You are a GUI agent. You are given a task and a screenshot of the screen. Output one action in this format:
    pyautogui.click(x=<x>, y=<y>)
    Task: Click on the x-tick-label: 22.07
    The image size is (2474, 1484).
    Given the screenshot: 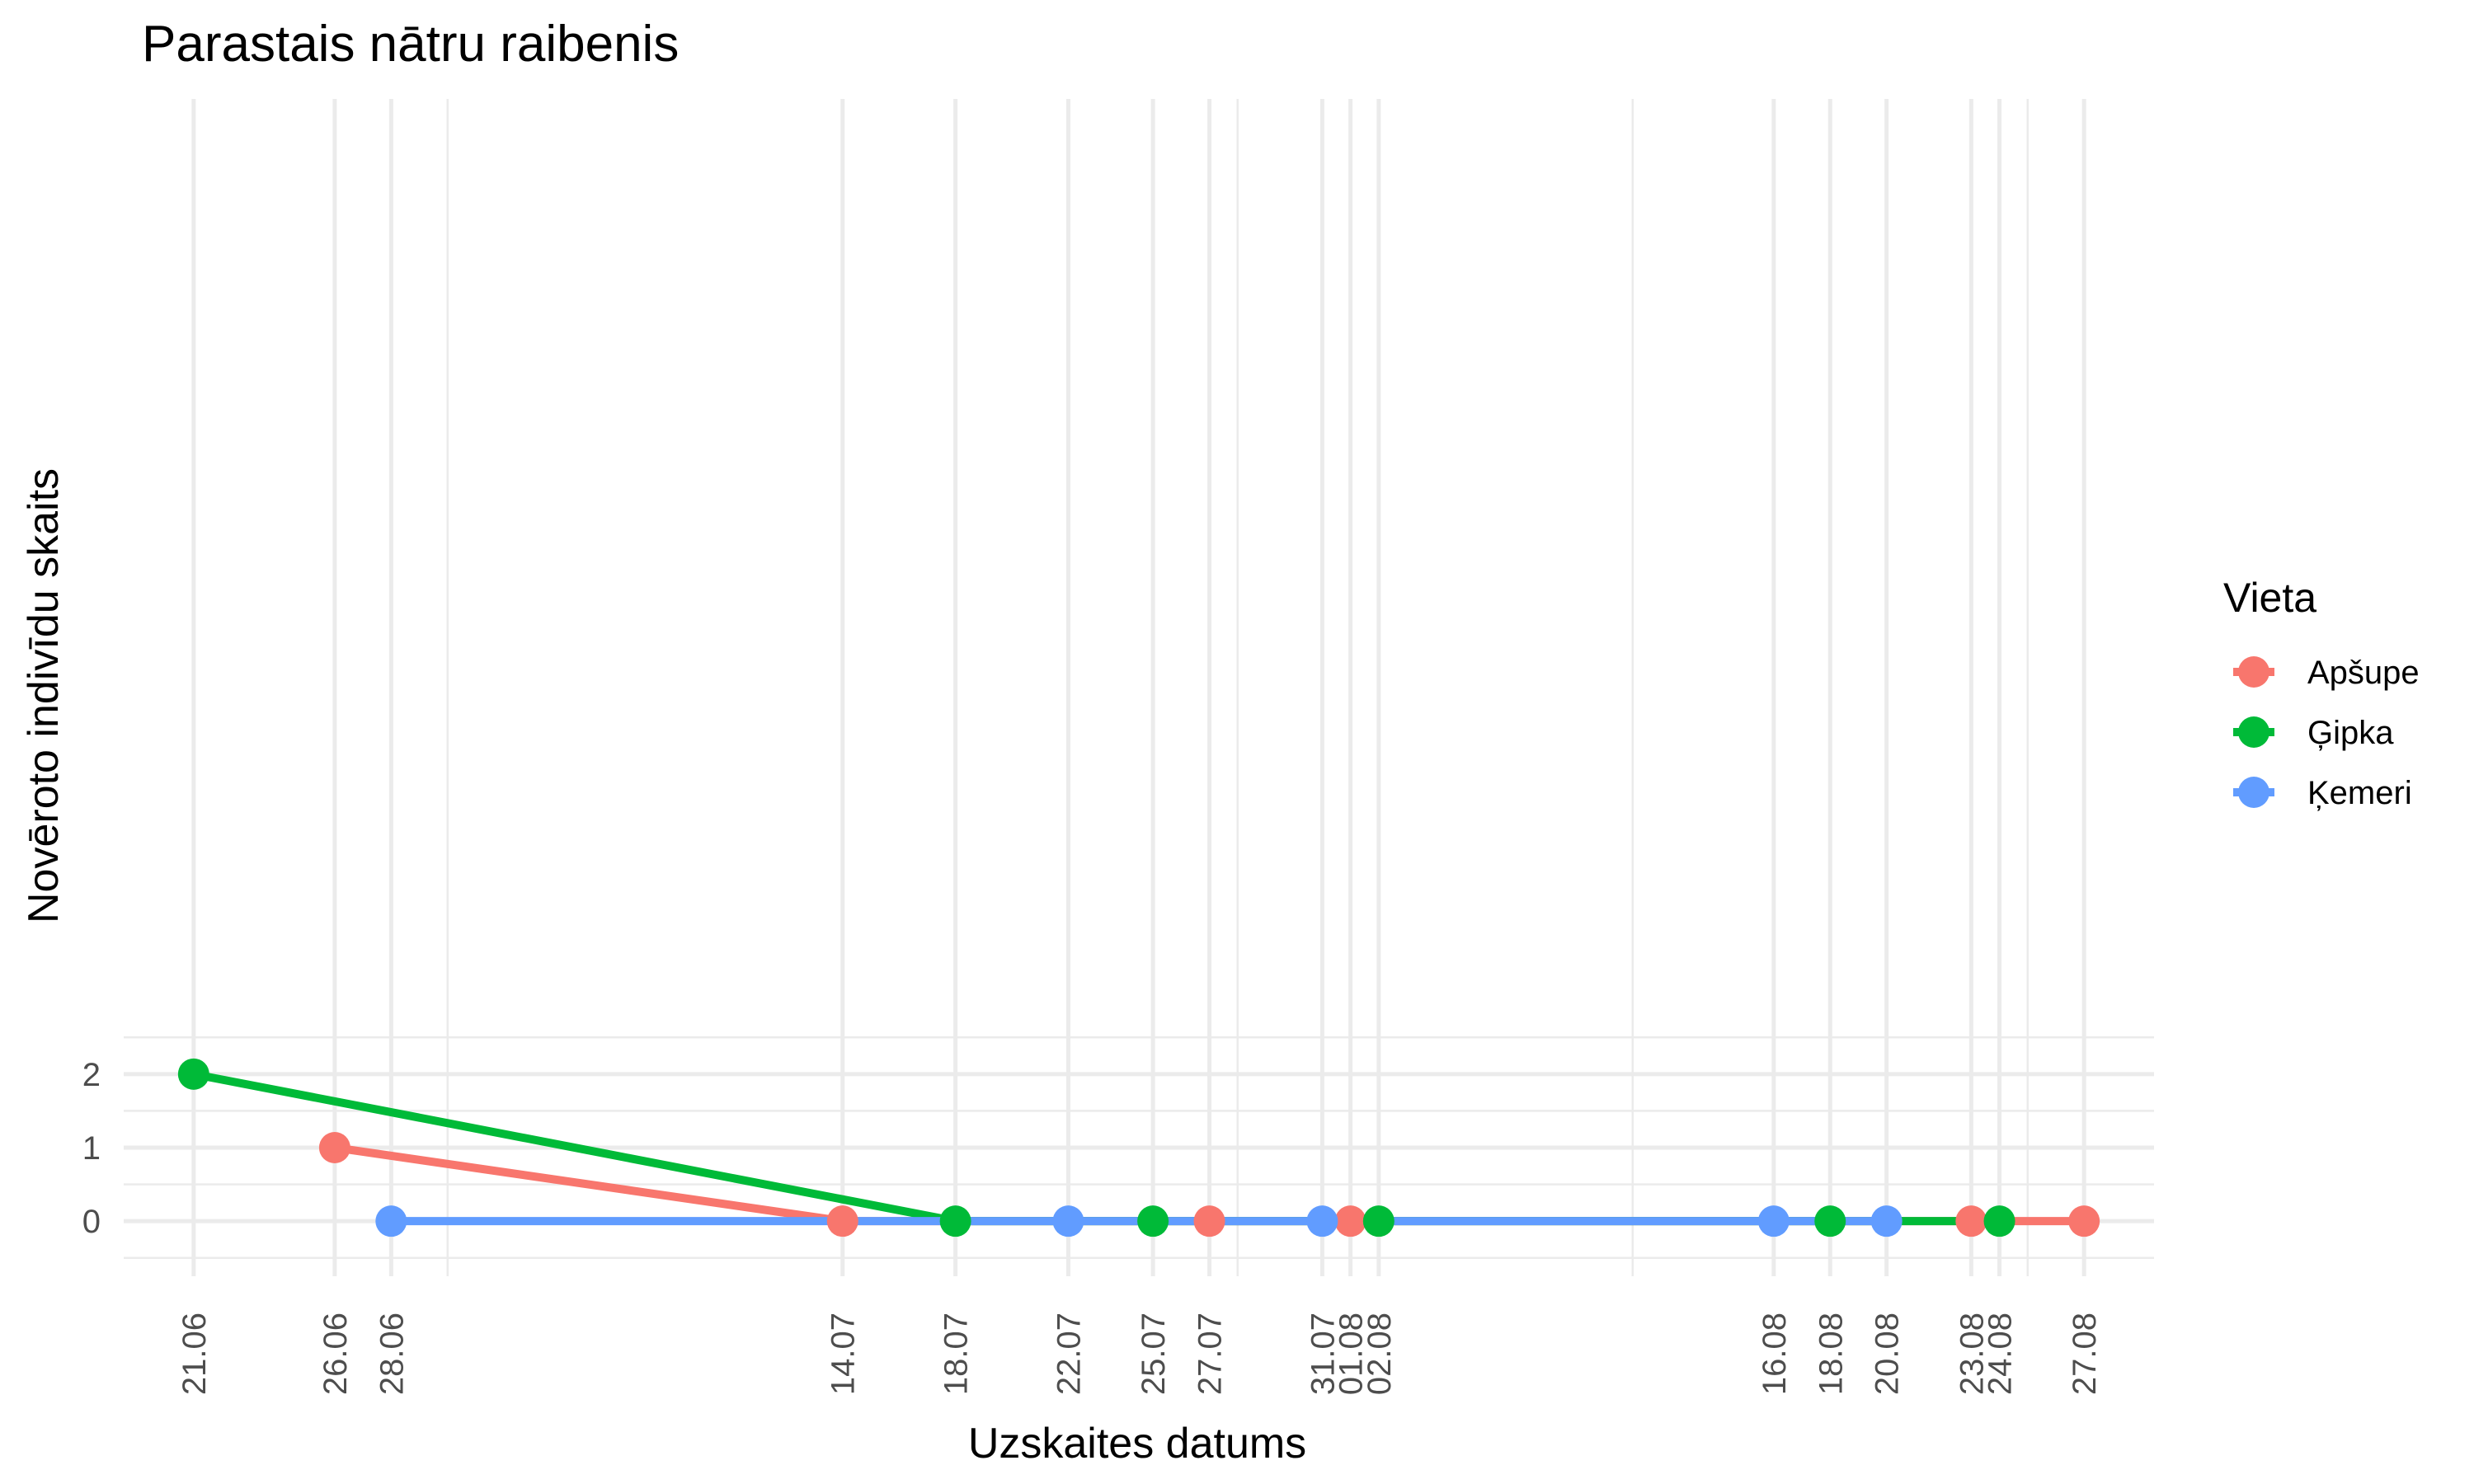 What is the action you would take?
    pyautogui.click(x=1069, y=1354)
    